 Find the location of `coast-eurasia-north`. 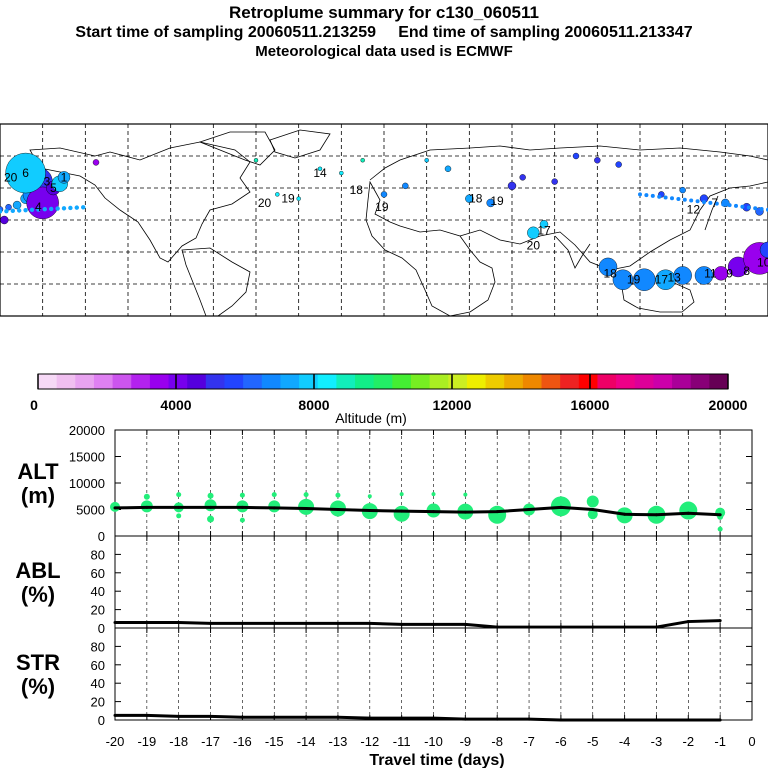

coast-eurasia-north is located at coordinates (568, 163).